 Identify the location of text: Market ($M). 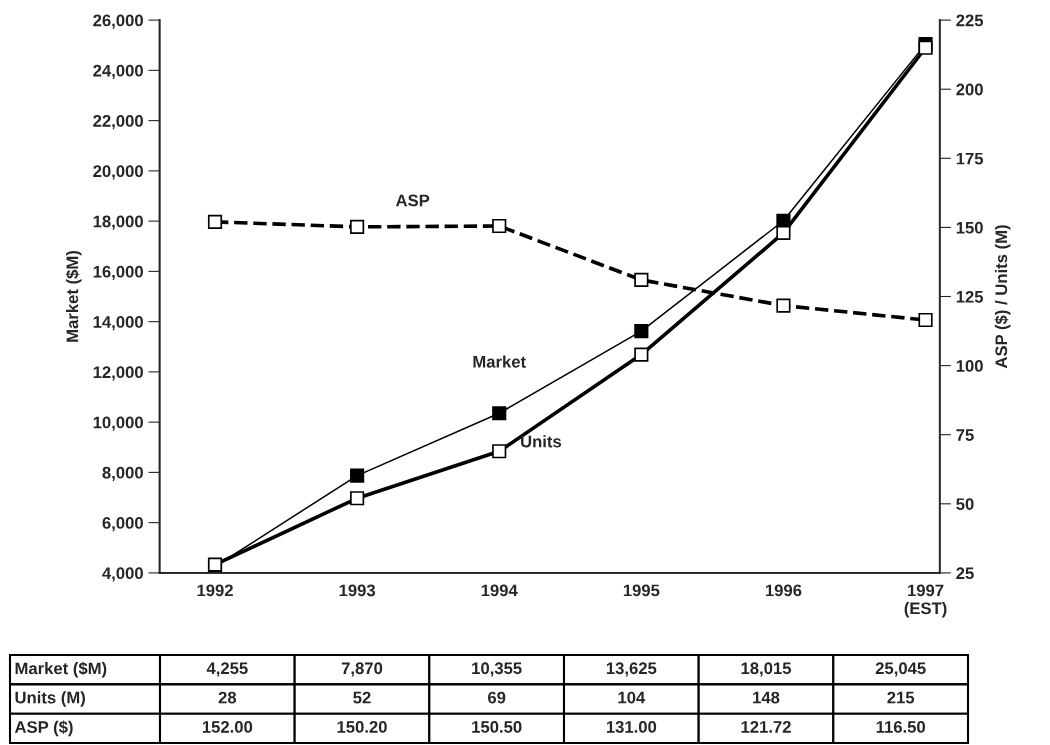
(61, 669).